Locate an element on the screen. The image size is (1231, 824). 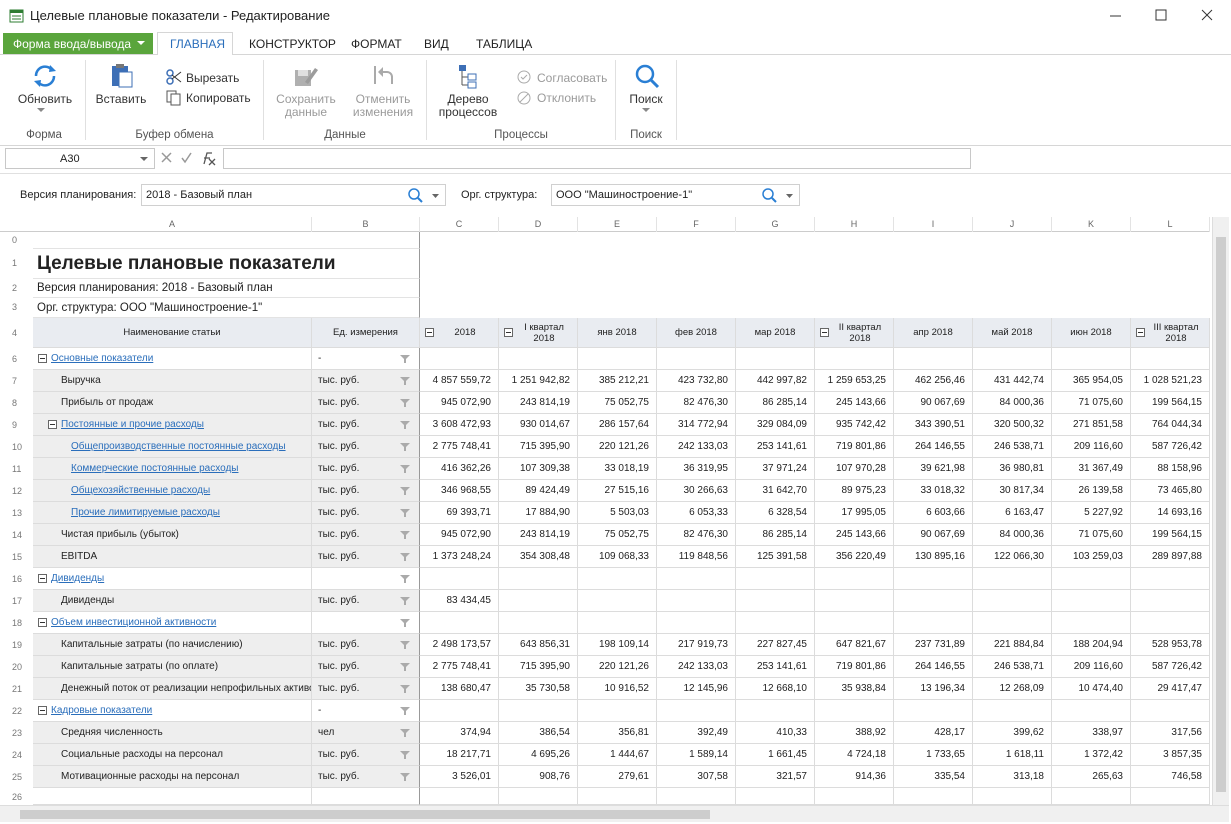
value-cell: 103 259,03 is located at coordinates (1091, 557).